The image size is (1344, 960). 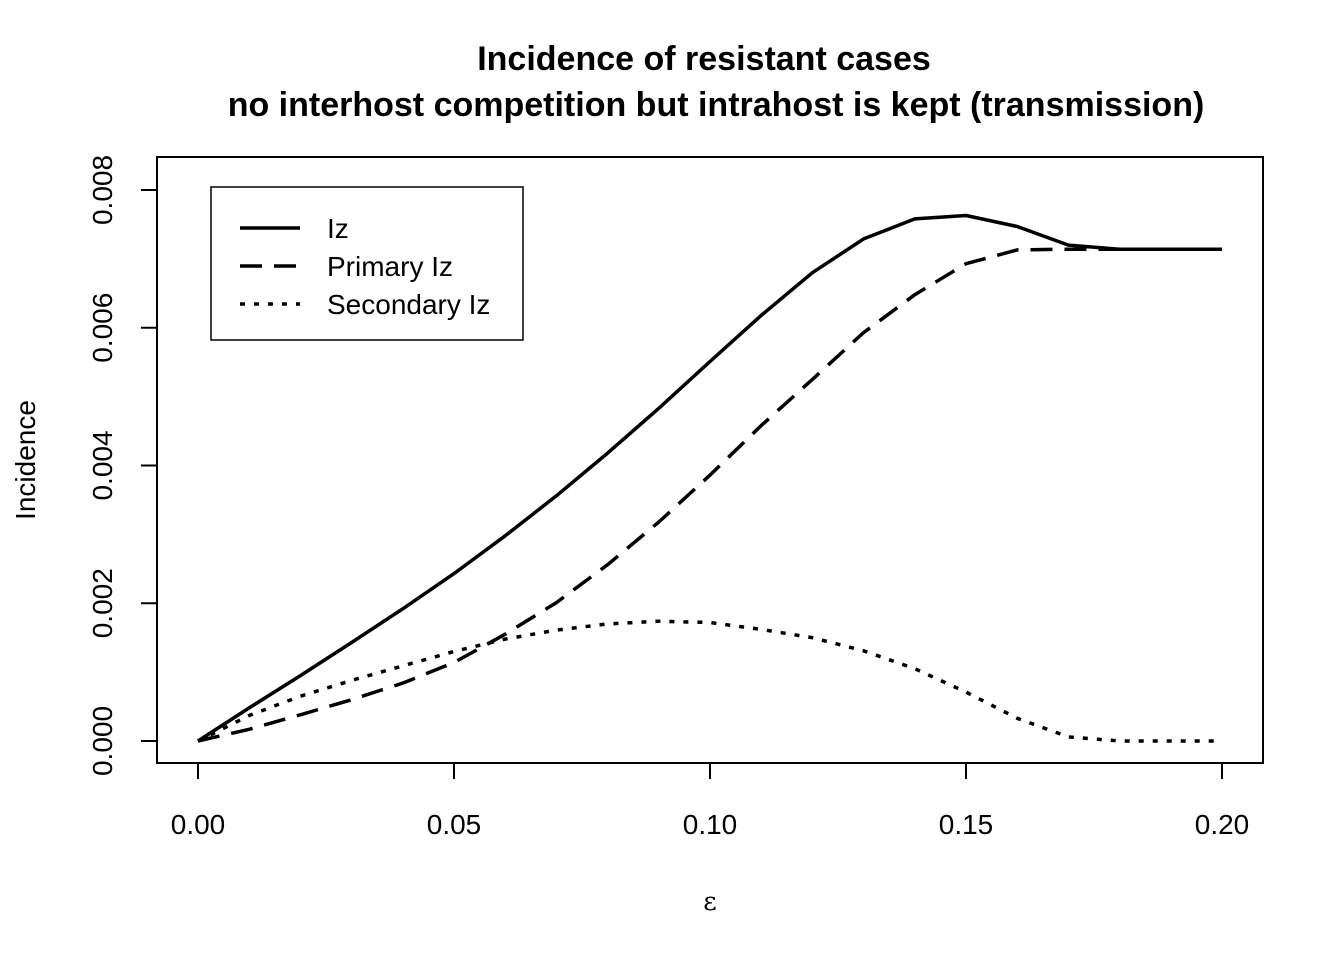 I want to click on y-tick-label: 0.006, so click(x=102, y=328).